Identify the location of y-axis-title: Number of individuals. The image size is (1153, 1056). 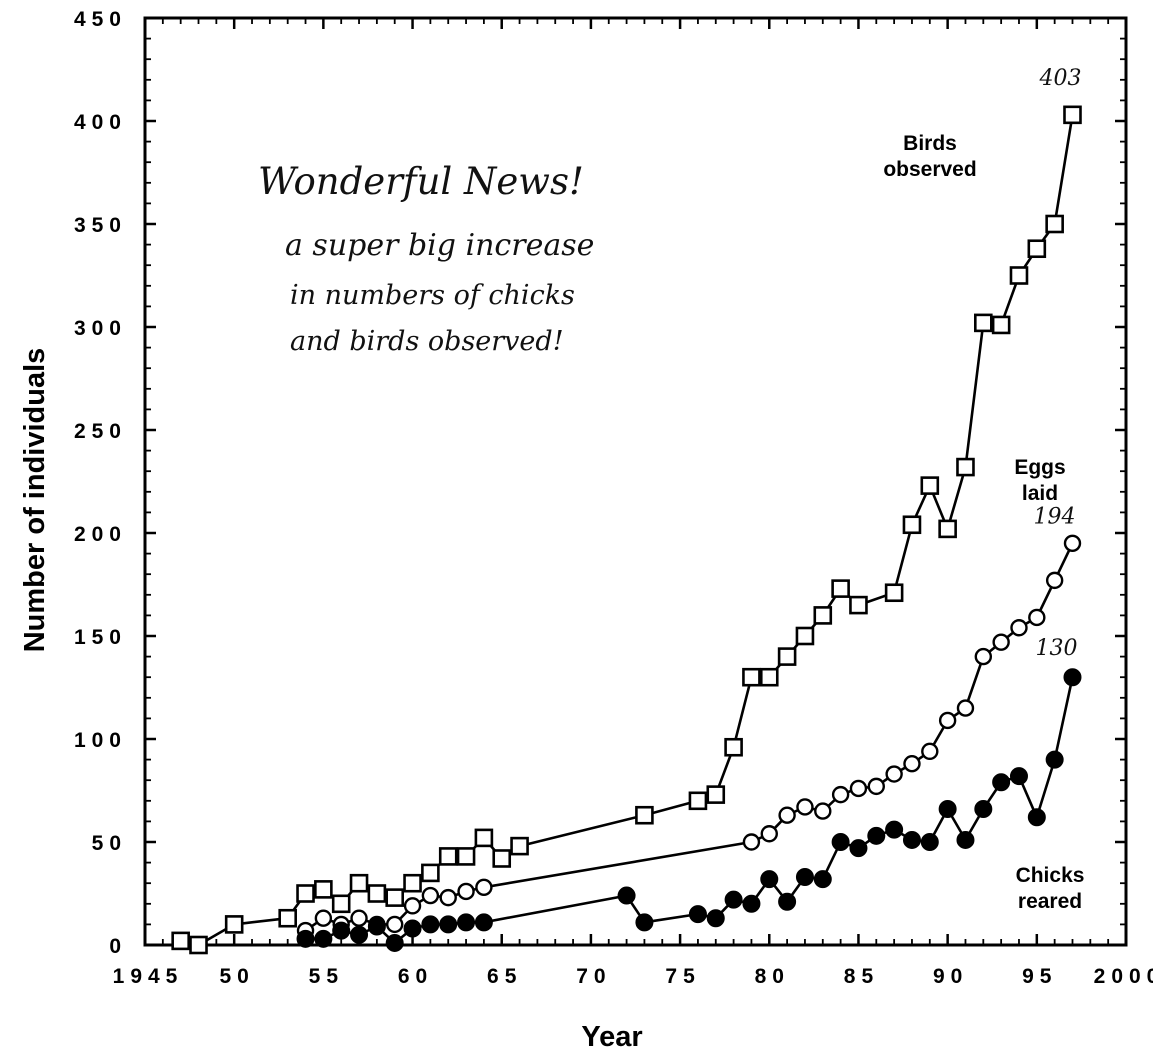
(35, 500).